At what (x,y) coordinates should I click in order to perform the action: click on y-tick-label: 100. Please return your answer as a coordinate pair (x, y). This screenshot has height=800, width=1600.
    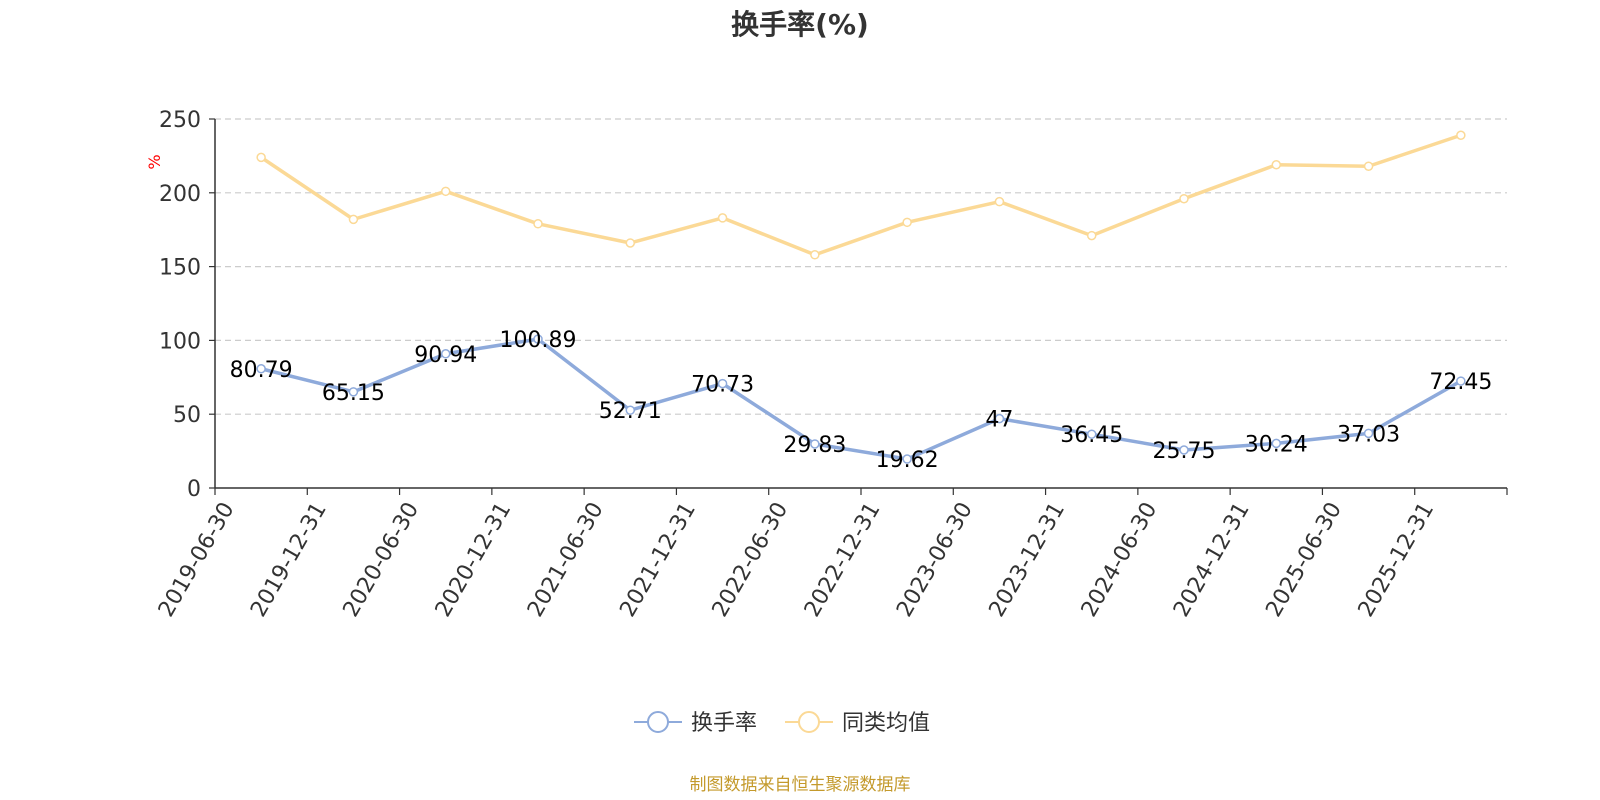
    Looking at the image, I should click on (180, 341).